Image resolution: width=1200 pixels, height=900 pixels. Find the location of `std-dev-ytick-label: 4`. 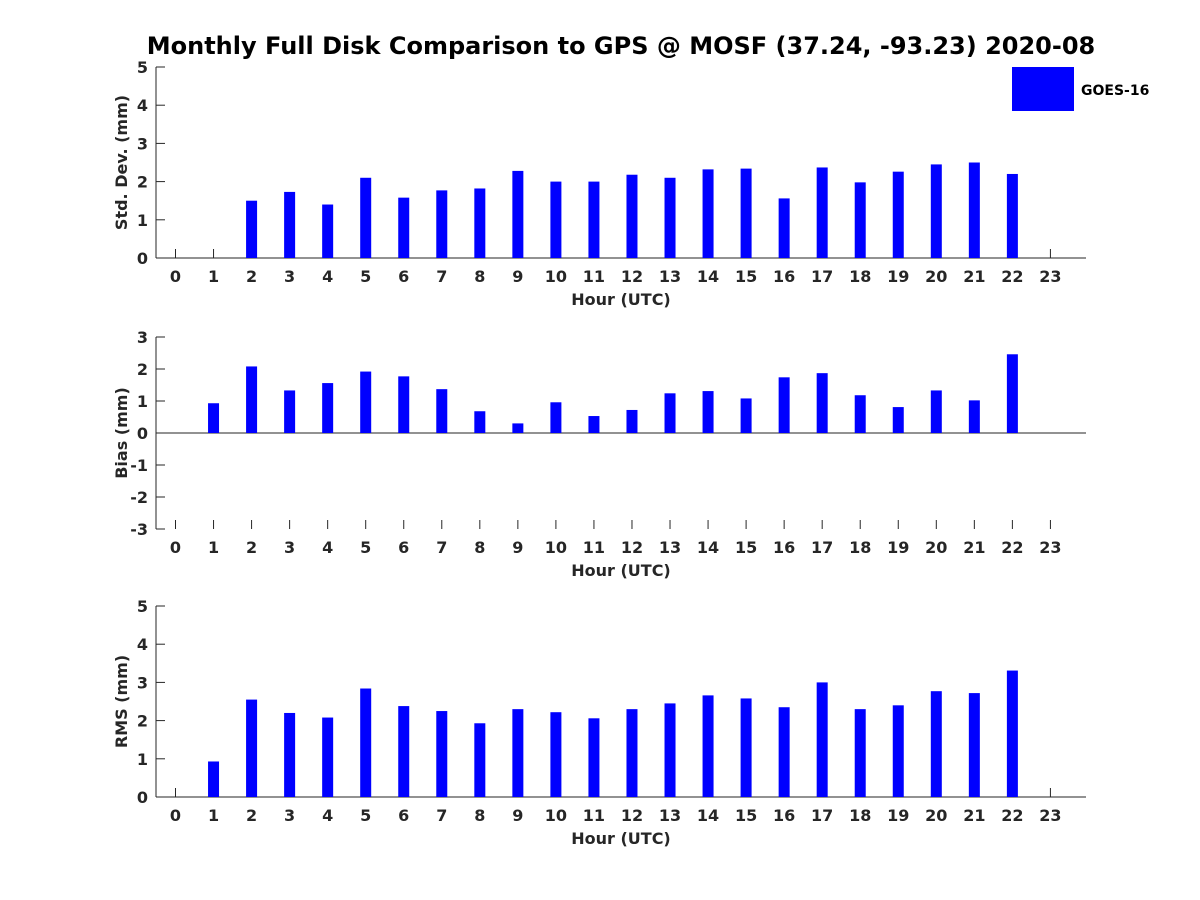

std-dev-ytick-label: 4 is located at coordinates (142, 105).